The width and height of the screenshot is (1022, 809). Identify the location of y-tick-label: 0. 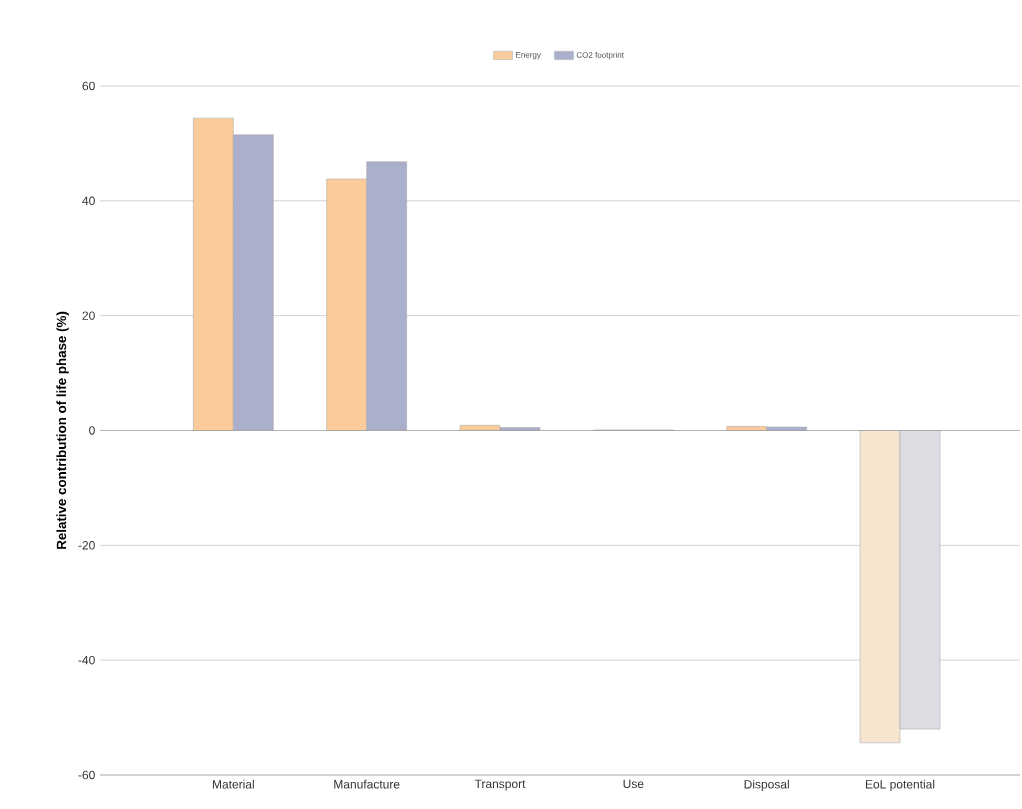
(92, 430).